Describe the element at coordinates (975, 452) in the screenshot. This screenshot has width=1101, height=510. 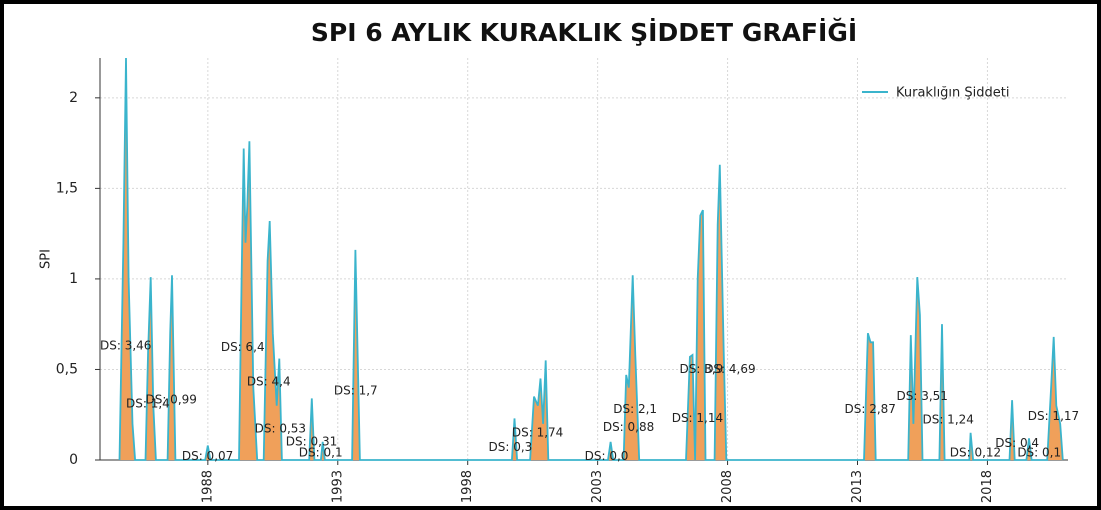
I see `annotation: DS: 0,12` at that location.